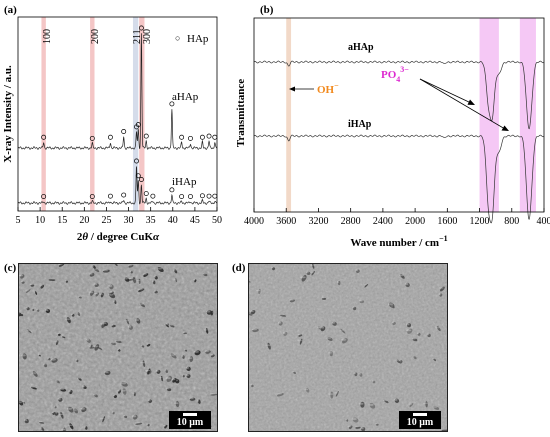  Describe the element at coordinates (328, 88) in the screenshot. I see `oh-label: OH−` at that location.